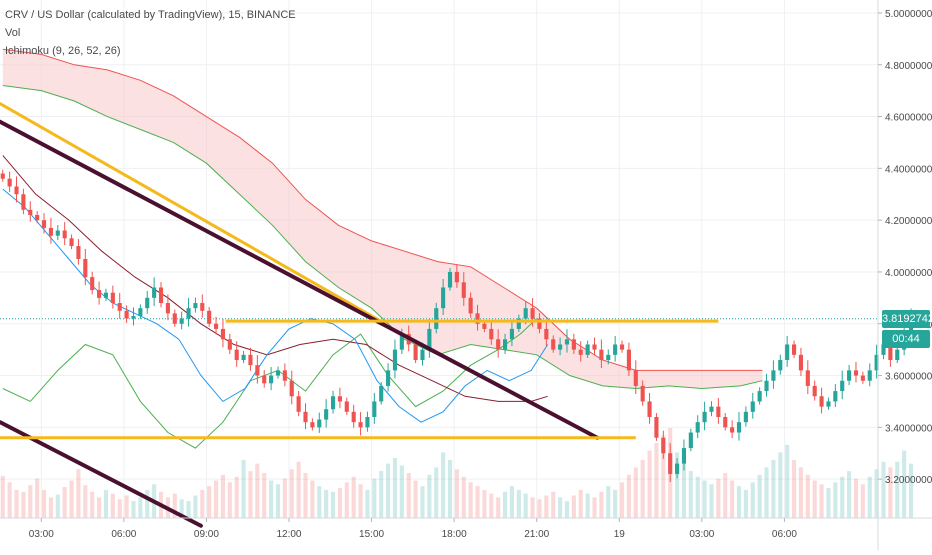 Image resolution: width=932 pixels, height=555 pixels. Describe the element at coordinates (908, 273) in the screenshot. I see `y-tick-label: 4.0000000` at that location.